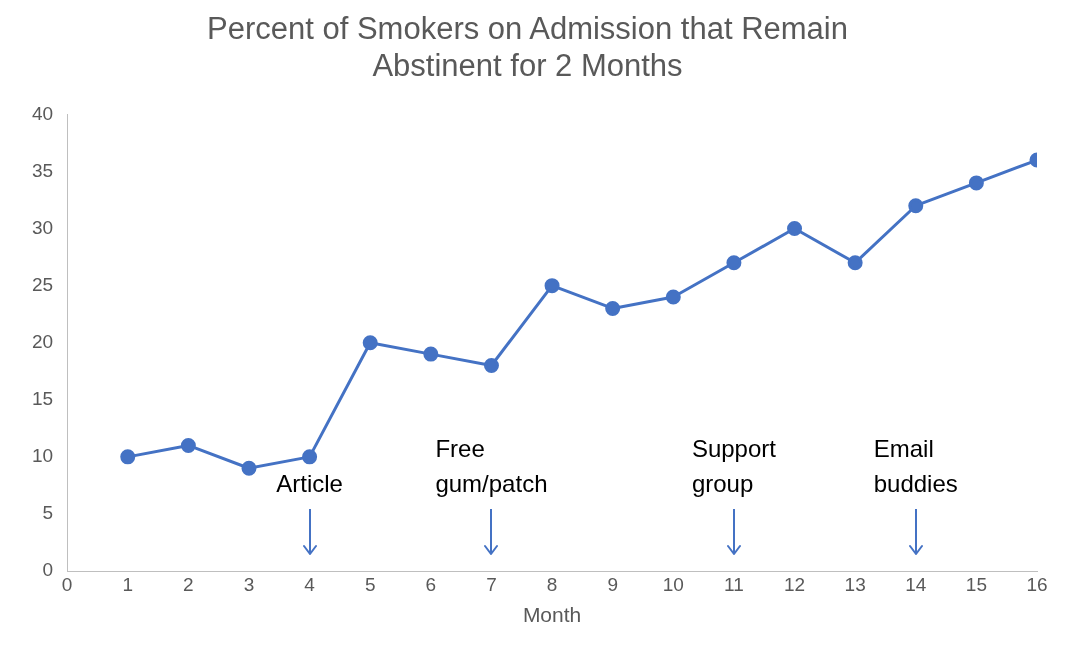 This screenshot has width=1081, height=645. I want to click on y-tick-label: 30, so click(42, 227).